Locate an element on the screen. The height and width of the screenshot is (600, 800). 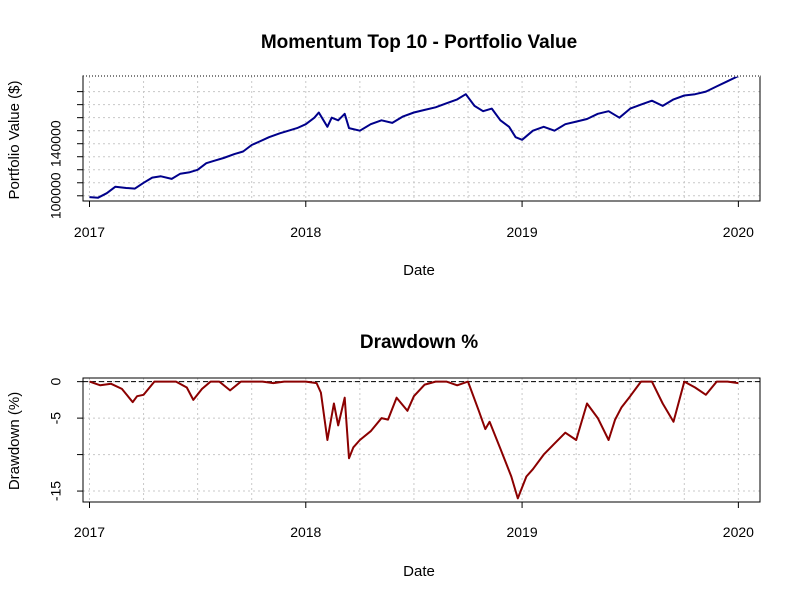
drawdown-x-axis-label: Date is located at coordinates (419, 571).